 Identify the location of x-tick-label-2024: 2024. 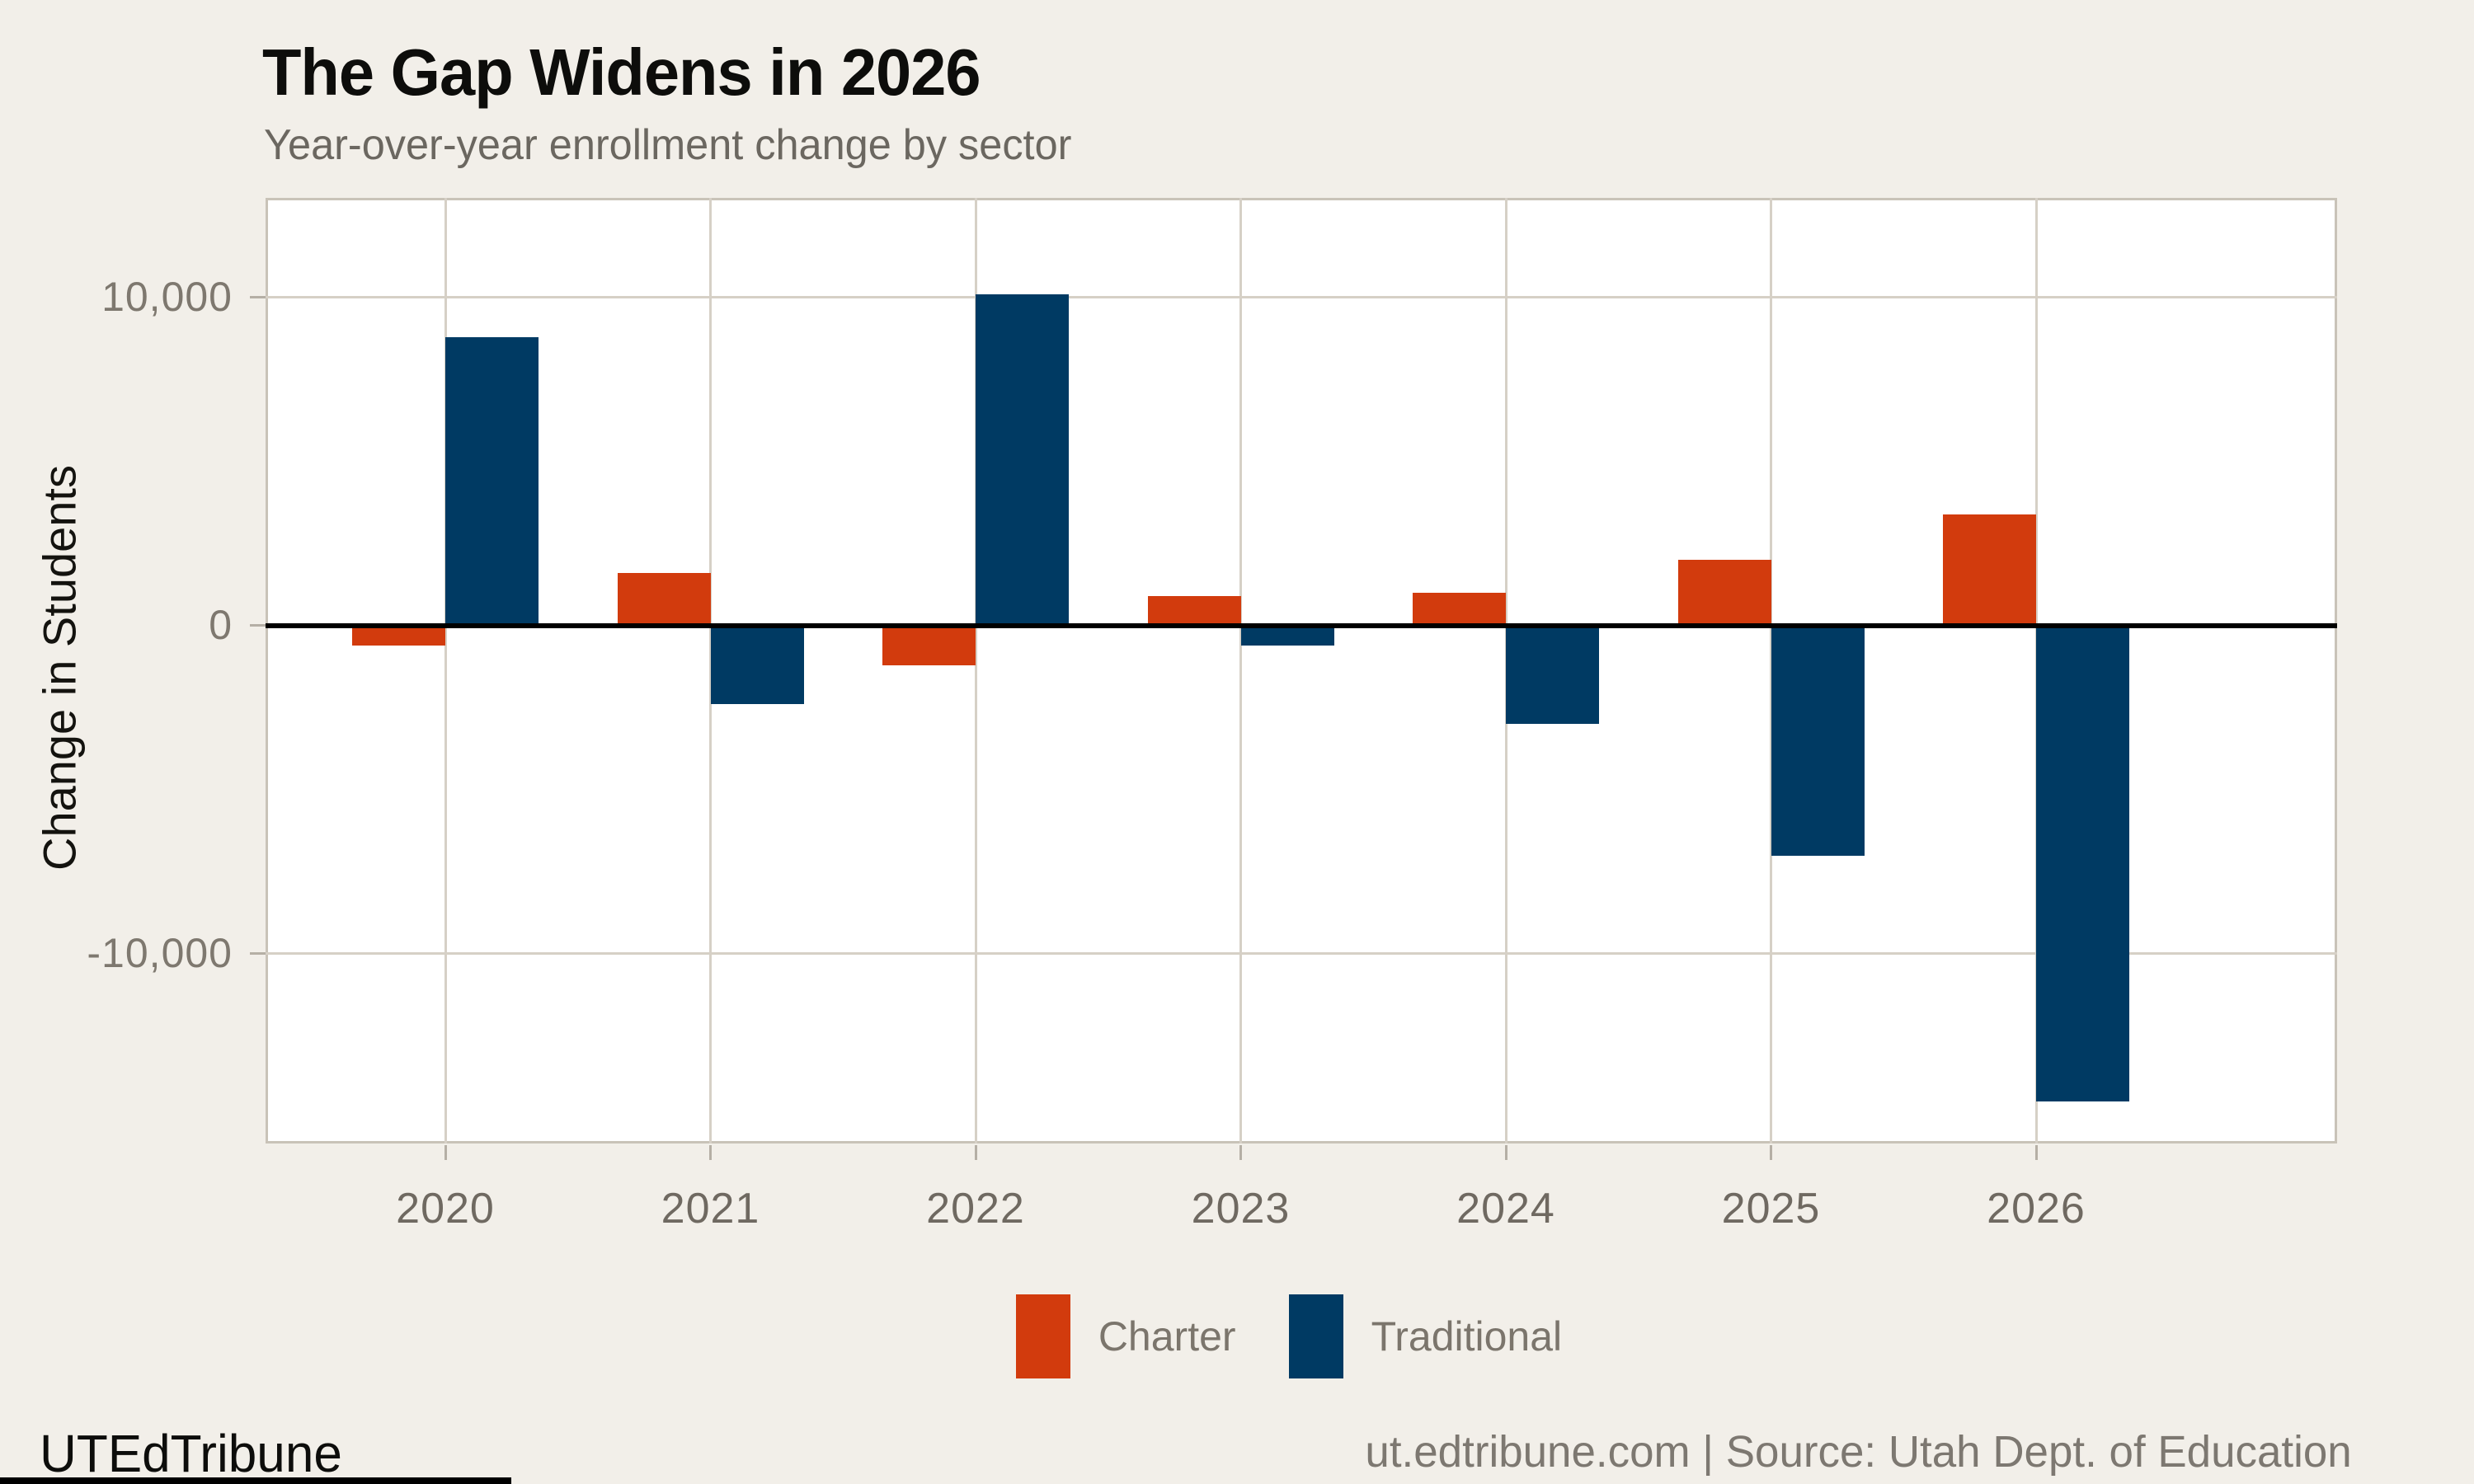
(1505, 1209).